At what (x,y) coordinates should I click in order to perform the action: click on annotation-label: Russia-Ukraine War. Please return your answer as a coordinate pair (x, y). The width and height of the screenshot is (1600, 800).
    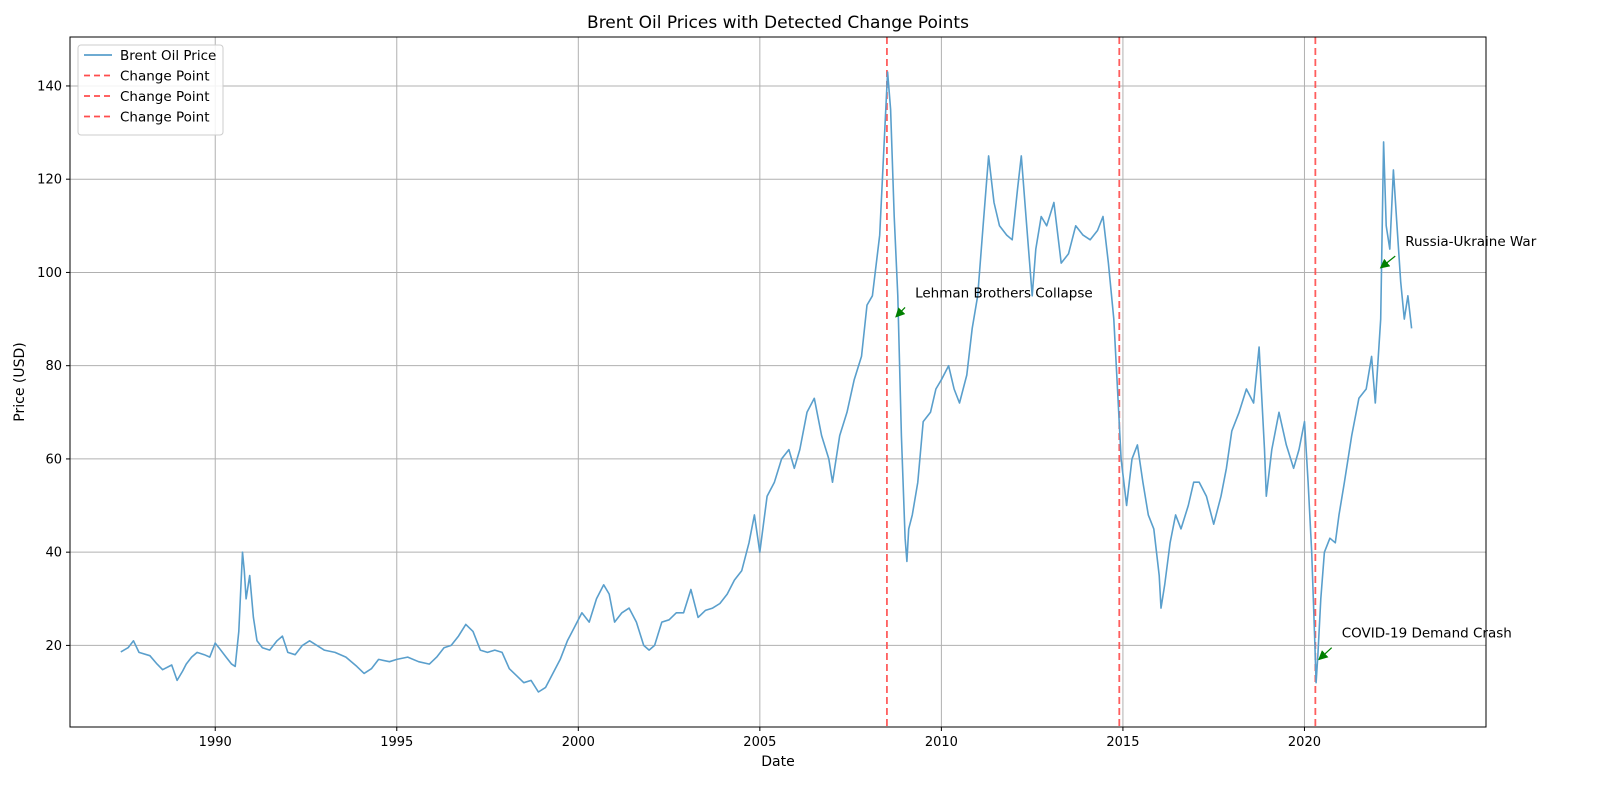
    Looking at the image, I should click on (1470, 242).